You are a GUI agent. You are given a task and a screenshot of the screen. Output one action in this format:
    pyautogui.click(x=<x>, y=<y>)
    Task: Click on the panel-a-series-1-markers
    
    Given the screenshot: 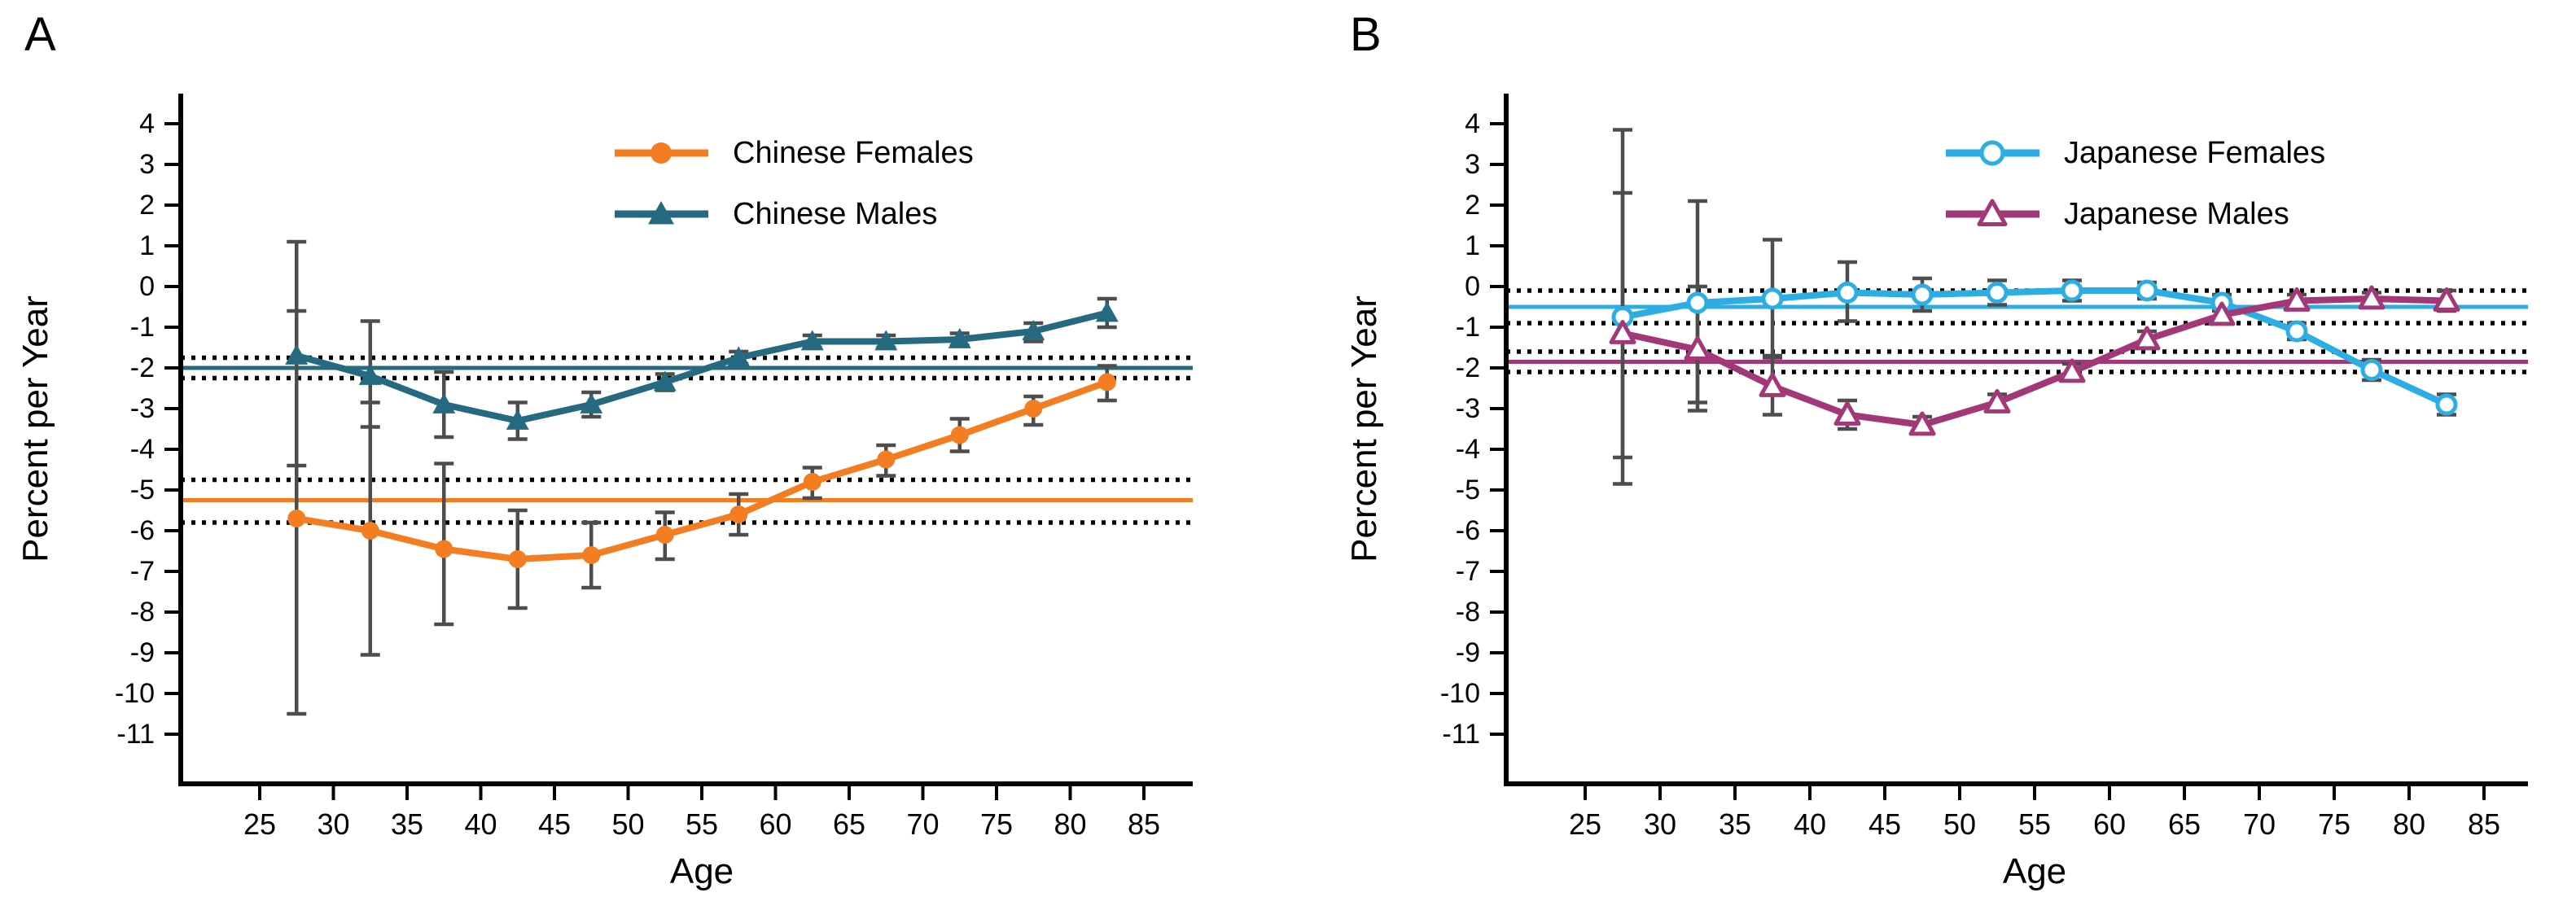 What is the action you would take?
    pyautogui.click(x=702, y=365)
    